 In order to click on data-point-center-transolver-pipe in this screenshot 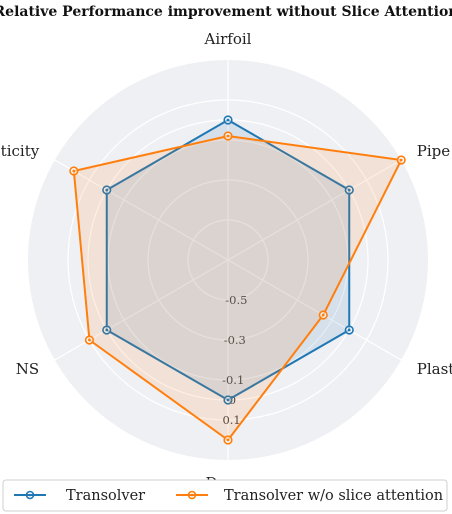, I will do `click(349, 190)`.